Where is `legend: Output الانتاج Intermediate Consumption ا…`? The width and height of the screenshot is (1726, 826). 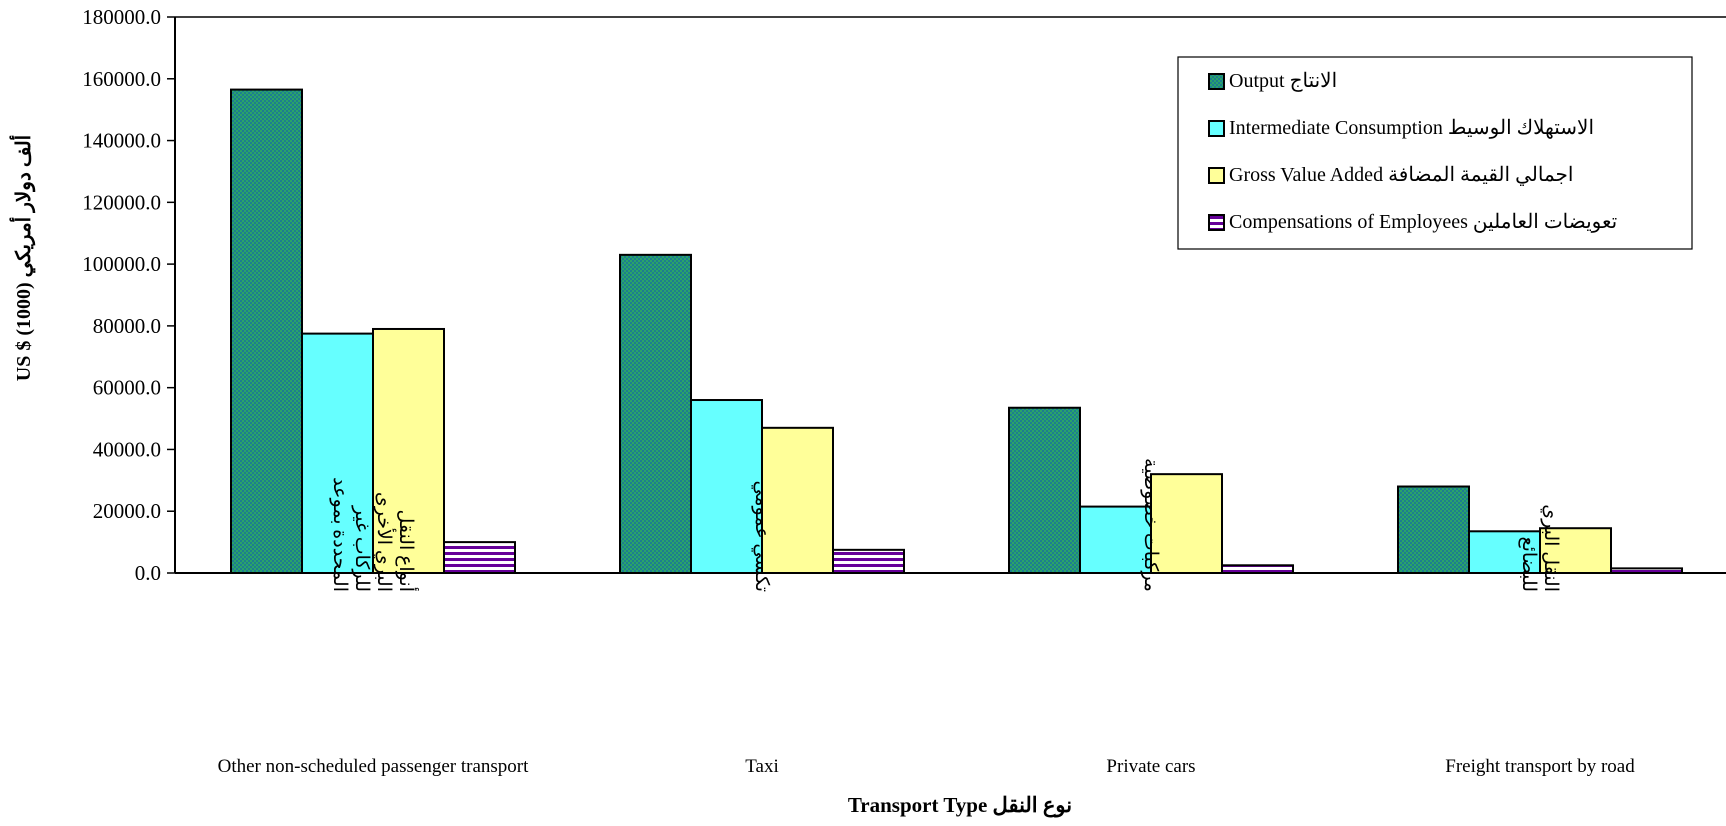
legend: Output الانتاج Intermediate Consumption ا… is located at coordinates (1435, 153).